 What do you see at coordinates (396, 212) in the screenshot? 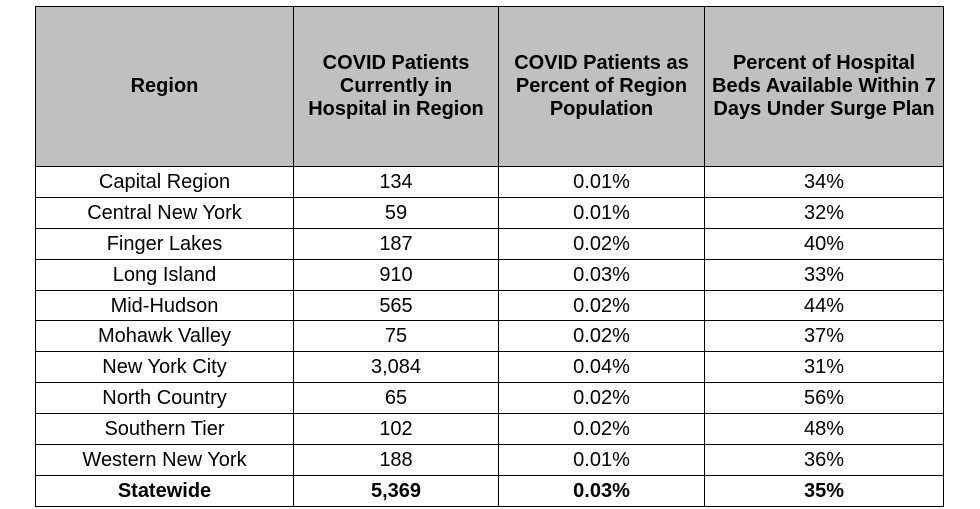
I see `patients-cell: 59` at bounding box center [396, 212].